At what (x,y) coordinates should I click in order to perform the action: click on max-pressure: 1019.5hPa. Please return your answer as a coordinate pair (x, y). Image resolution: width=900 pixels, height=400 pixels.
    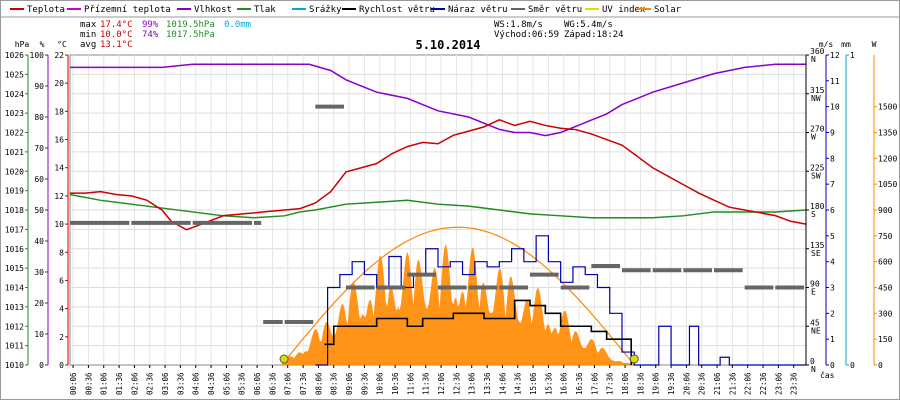
    Looking at the image, I should click on (190, 25).